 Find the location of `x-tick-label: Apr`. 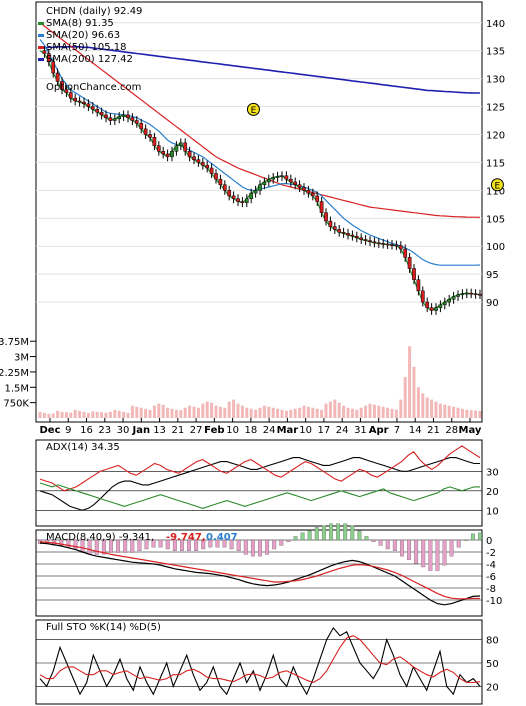

x-tick-label: Apr is located at coordinates (379, 430).